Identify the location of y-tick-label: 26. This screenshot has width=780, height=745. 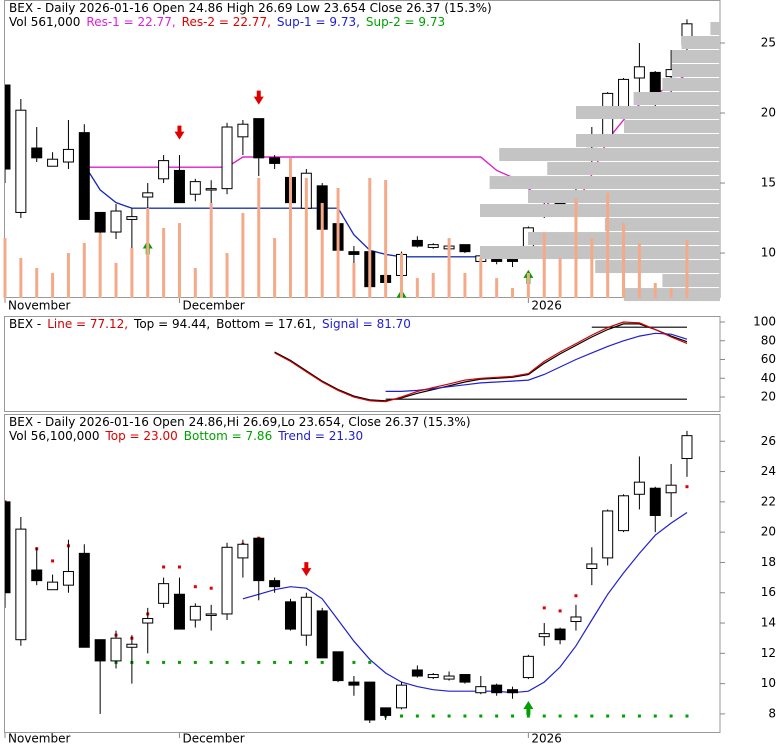
(768, 441).